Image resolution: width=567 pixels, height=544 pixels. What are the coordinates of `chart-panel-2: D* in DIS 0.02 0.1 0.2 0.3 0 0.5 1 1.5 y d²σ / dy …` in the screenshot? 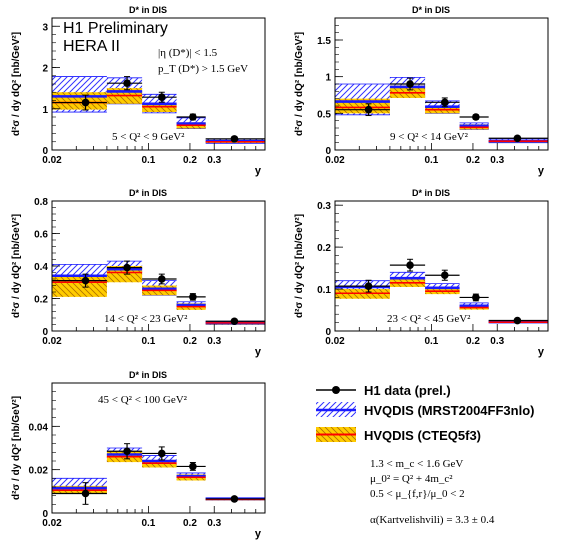 It's located at (421, 91).